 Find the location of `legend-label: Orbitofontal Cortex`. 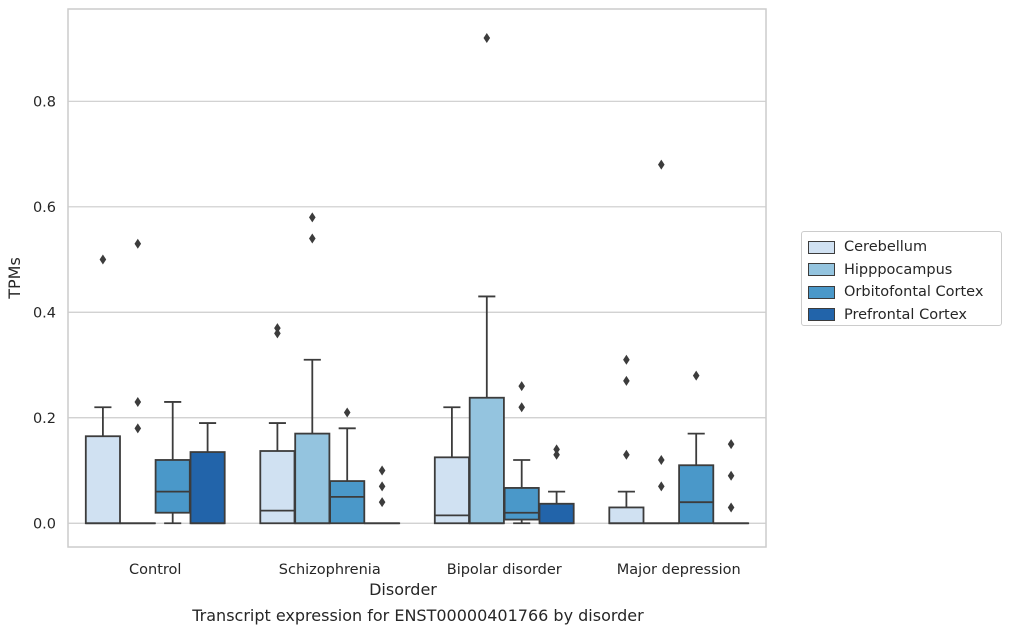

legend-label: Orbitofontal Cortex is located at coordinates (914, 292).